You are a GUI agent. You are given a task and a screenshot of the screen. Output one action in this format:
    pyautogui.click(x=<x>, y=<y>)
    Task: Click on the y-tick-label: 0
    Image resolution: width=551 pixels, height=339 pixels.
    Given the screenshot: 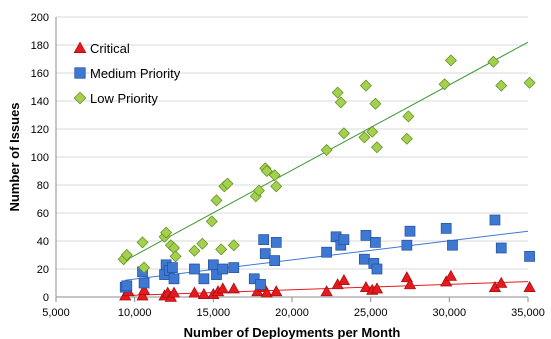 What is the action you would take?
    pyautogui.click(x=46, y=298)
    